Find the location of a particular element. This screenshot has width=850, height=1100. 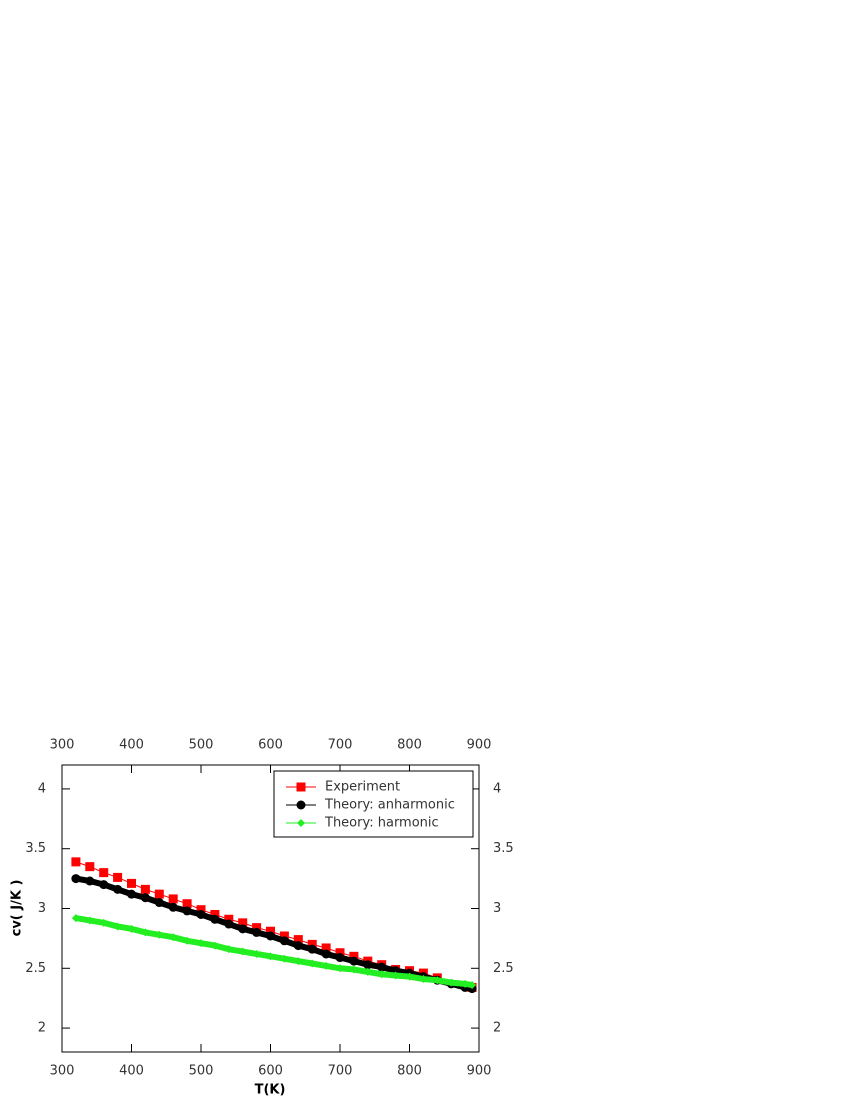

legend-box is located at coordinates (373, 804).